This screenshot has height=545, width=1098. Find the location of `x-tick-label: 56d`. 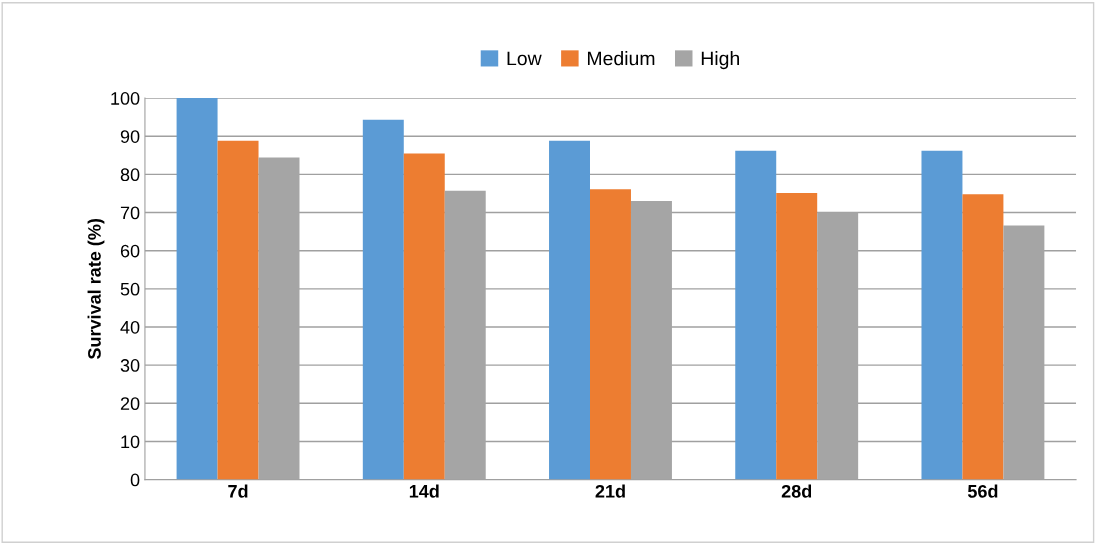

x-tick-label: 56d is located at coordinates (982, 491).